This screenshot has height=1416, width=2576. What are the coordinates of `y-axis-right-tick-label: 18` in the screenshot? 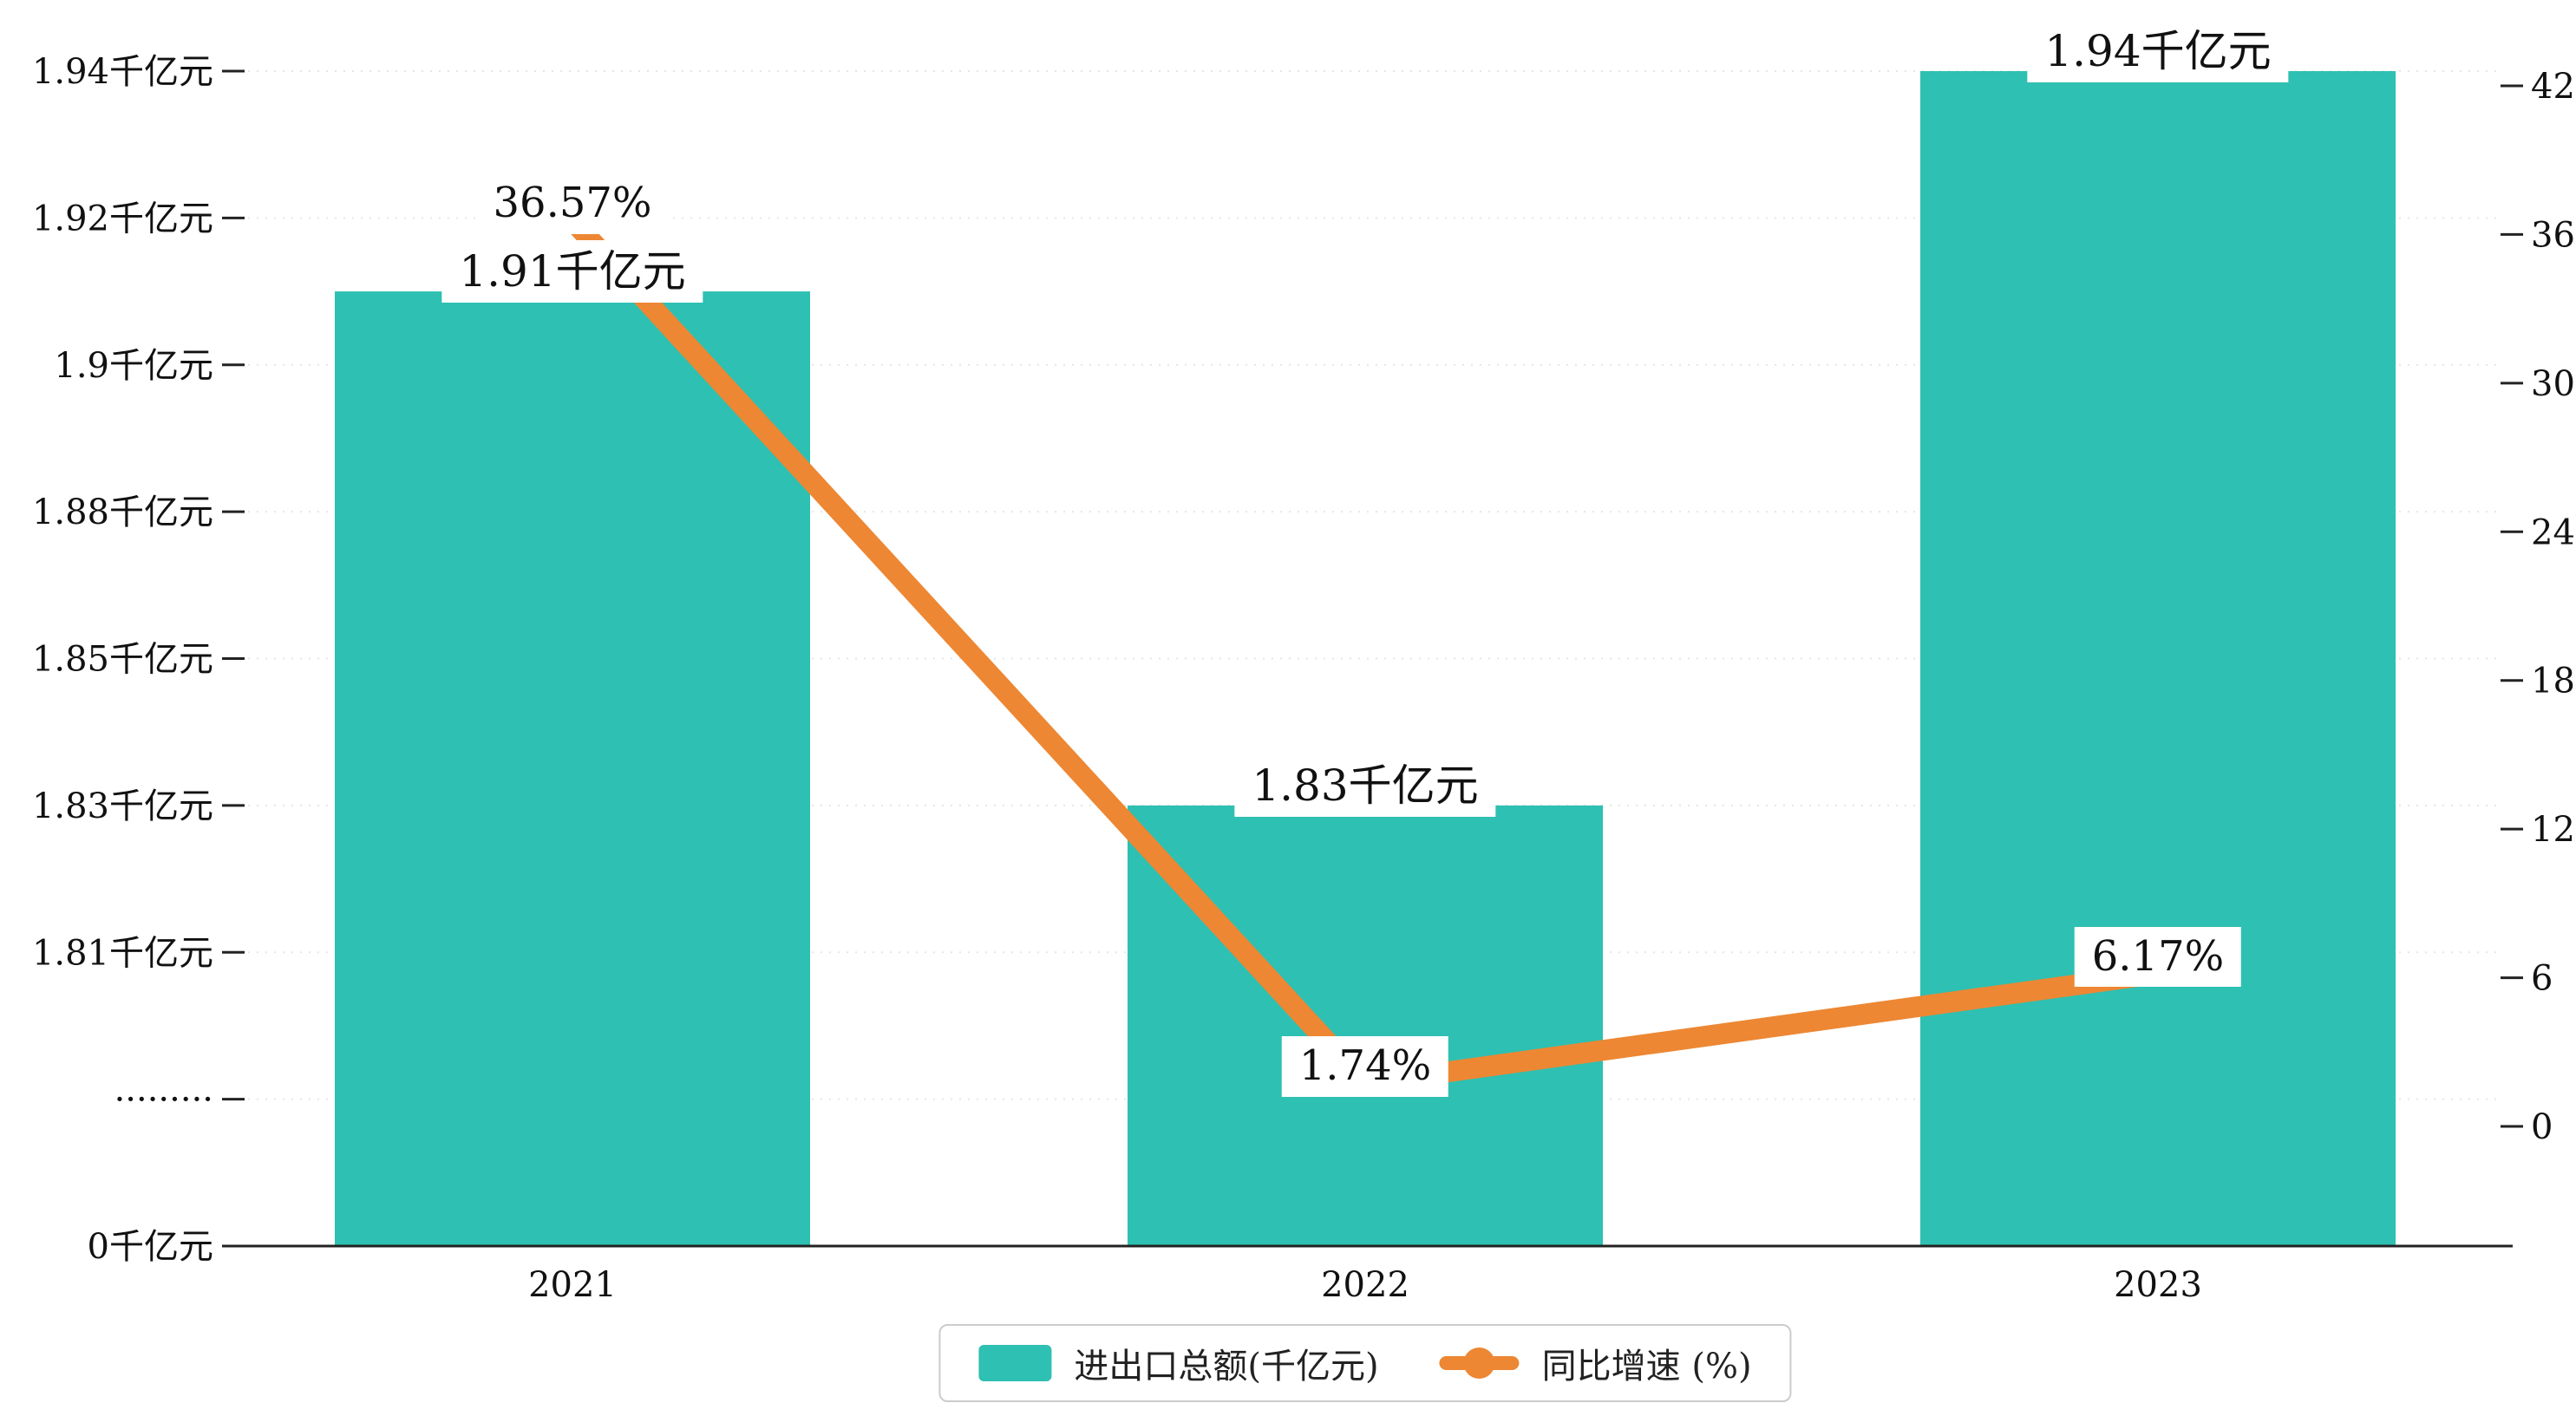 It's located at (2553, 681).